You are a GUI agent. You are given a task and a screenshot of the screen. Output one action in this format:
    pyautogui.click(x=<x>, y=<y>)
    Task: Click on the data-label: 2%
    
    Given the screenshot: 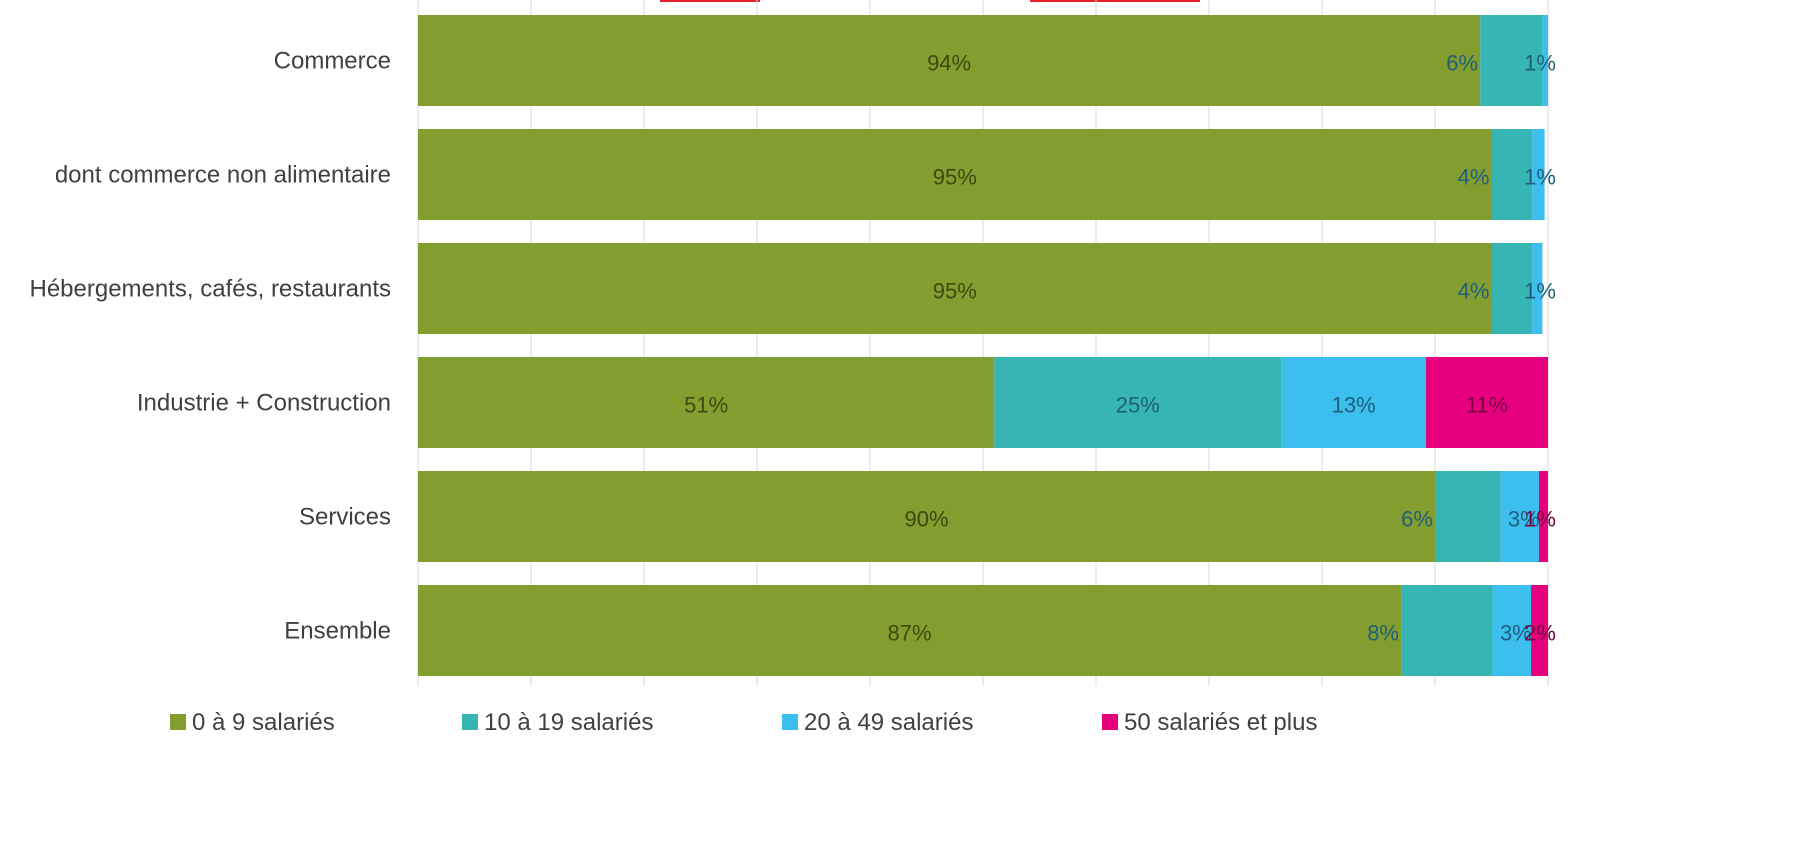 What is the action you would take?
    pyautogui.click(x=1540, y=633)
    